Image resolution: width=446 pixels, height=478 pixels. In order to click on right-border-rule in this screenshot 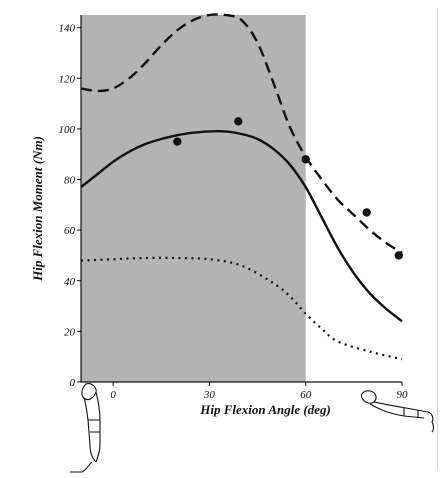, I will do `click(437, 239)`.